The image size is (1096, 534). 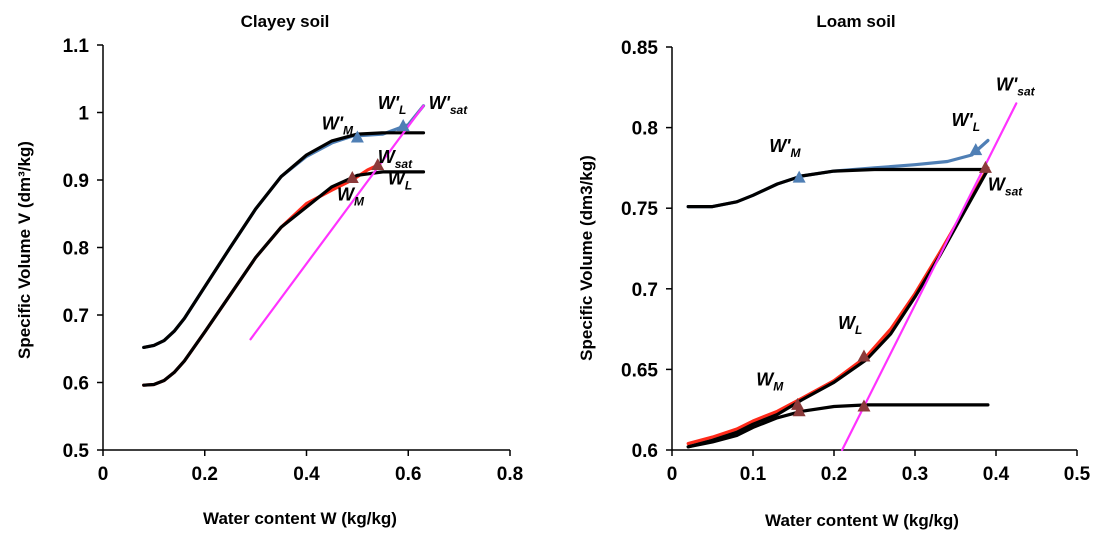 I want to click on annotation-clayey-4: WL, so click(x=400, y=181).